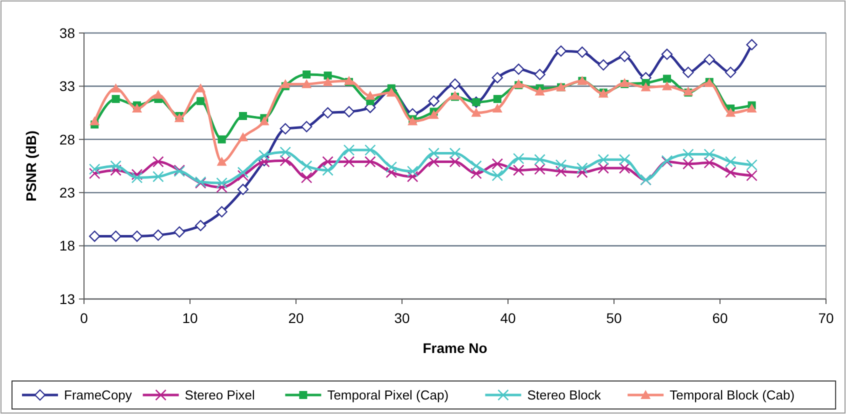  What do you see at coordinates (67, 32) in the screenshot?
I see `y-tick-label: 38` at bounding box center [67, 32].